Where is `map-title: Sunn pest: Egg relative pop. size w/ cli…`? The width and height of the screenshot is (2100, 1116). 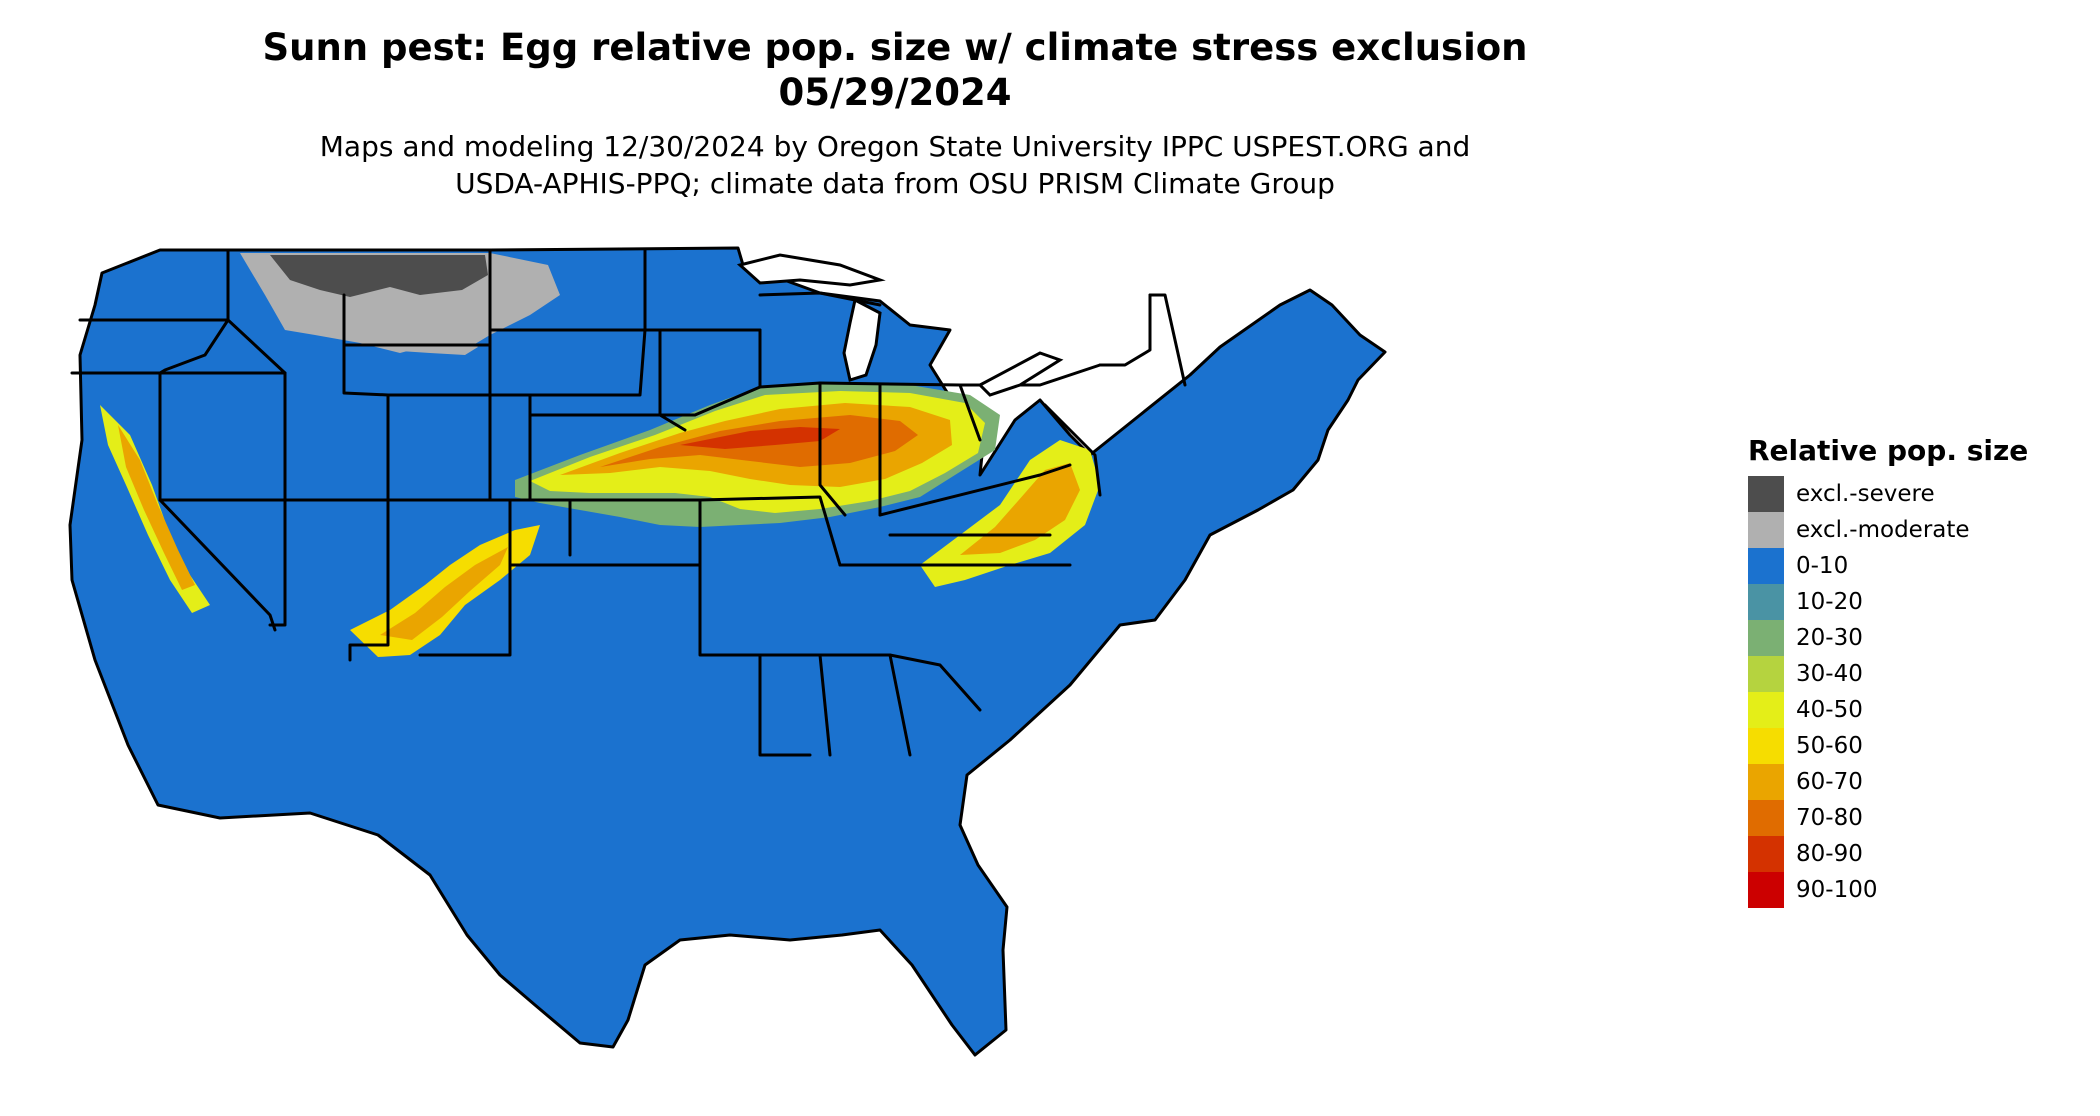 map-title: Sunn pest: Egg relative pop. size w/ cli… is located at coordinates (895, 47).